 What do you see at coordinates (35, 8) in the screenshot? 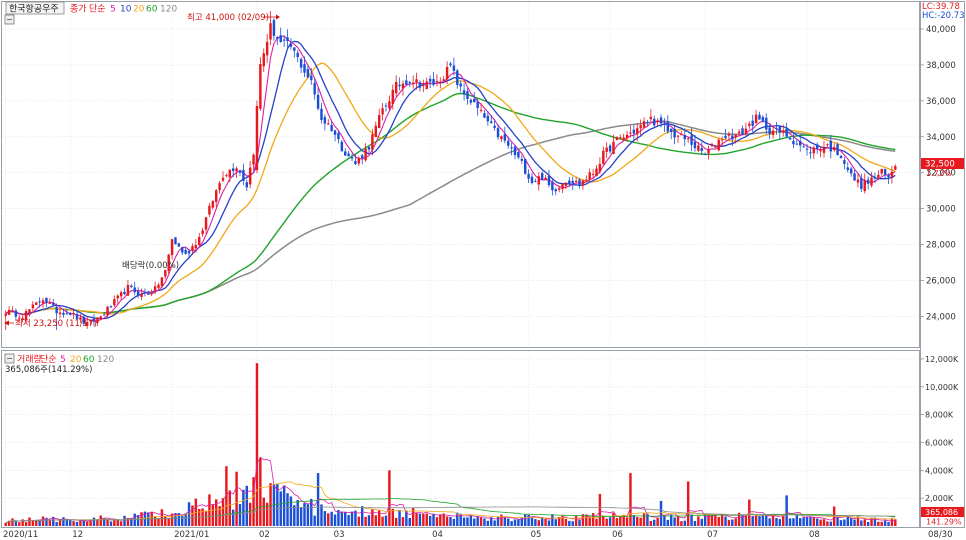
I see `stock-name-box` at bounding box center [35, 8].